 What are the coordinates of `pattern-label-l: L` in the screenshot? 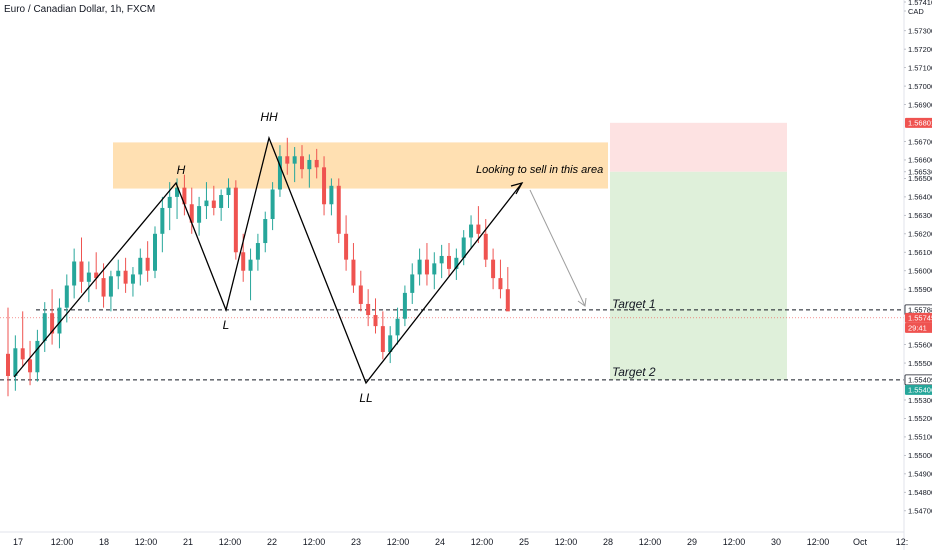 It's located at (226, 325).